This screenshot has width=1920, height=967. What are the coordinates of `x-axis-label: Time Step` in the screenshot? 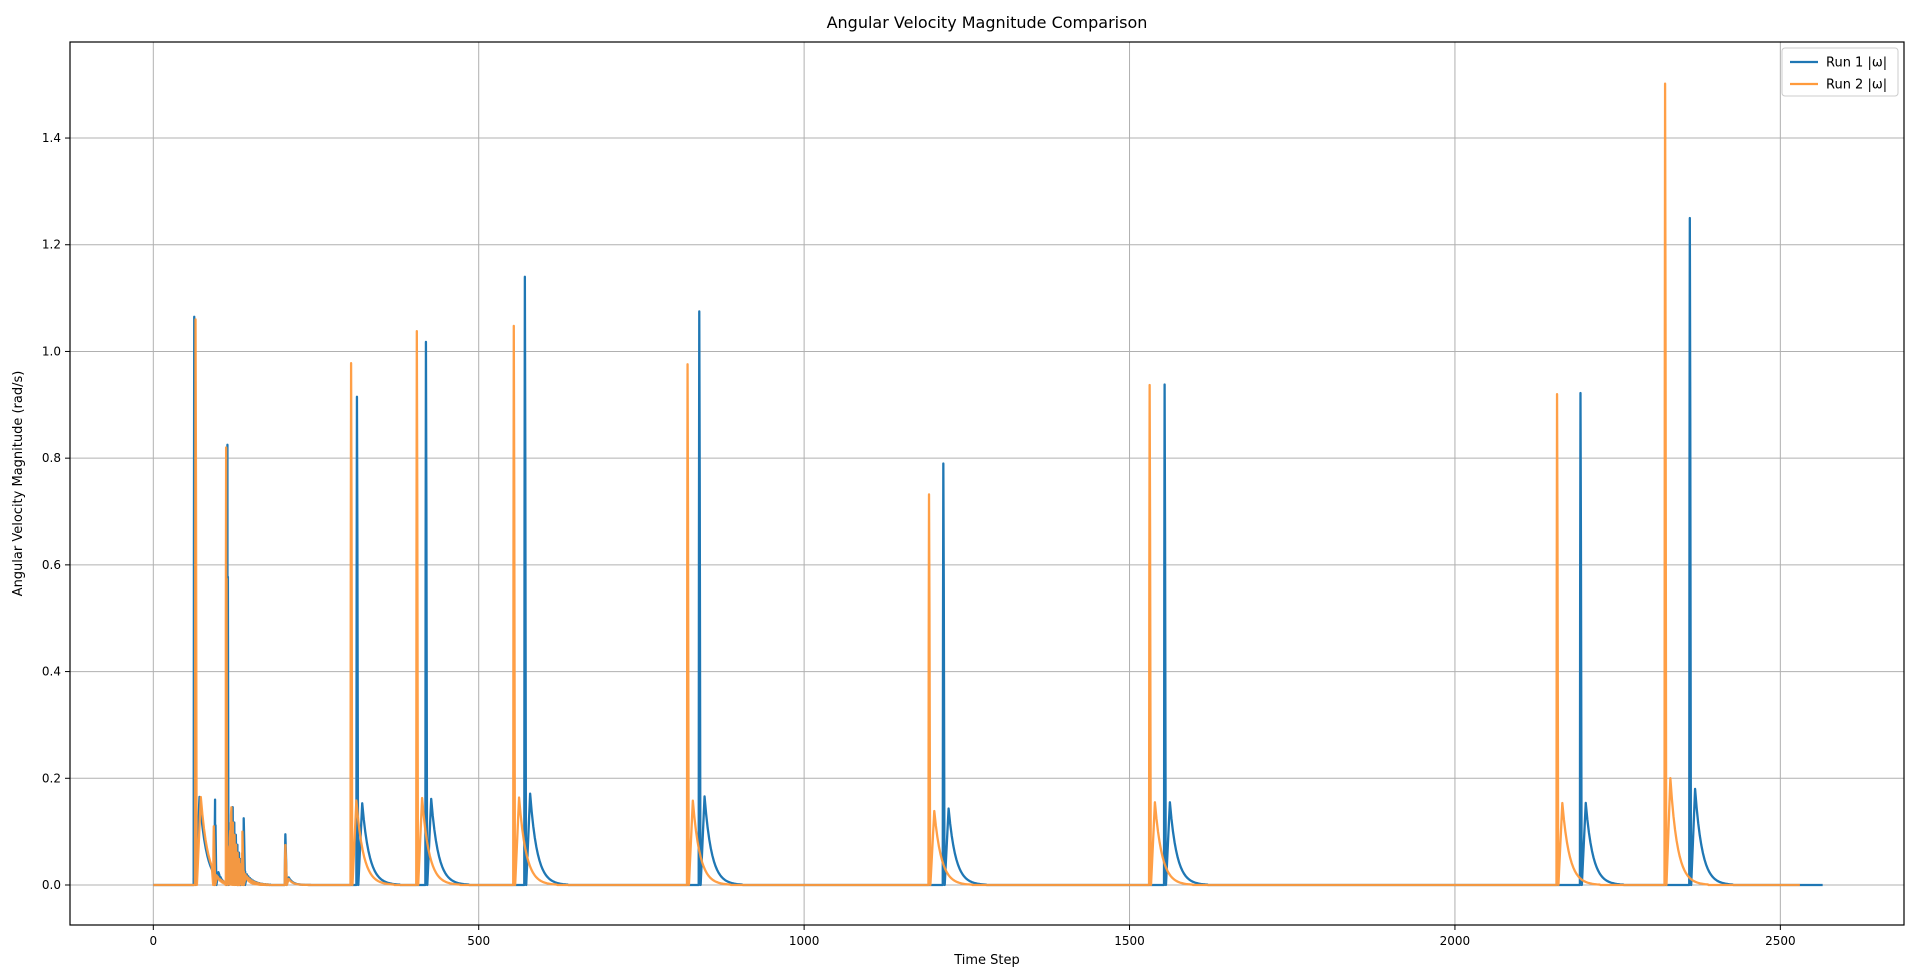 It's located at (986, 960).